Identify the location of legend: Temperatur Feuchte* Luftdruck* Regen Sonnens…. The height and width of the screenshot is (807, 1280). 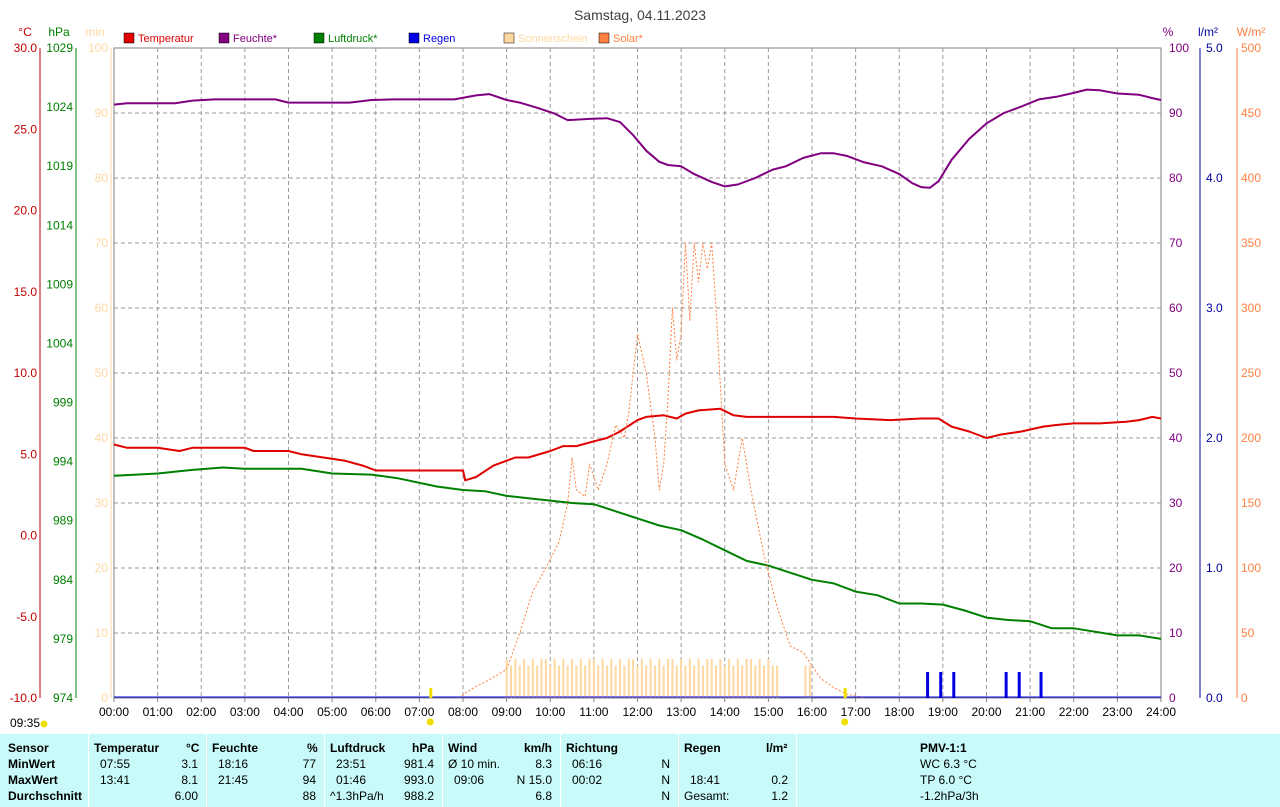
(383, 38).